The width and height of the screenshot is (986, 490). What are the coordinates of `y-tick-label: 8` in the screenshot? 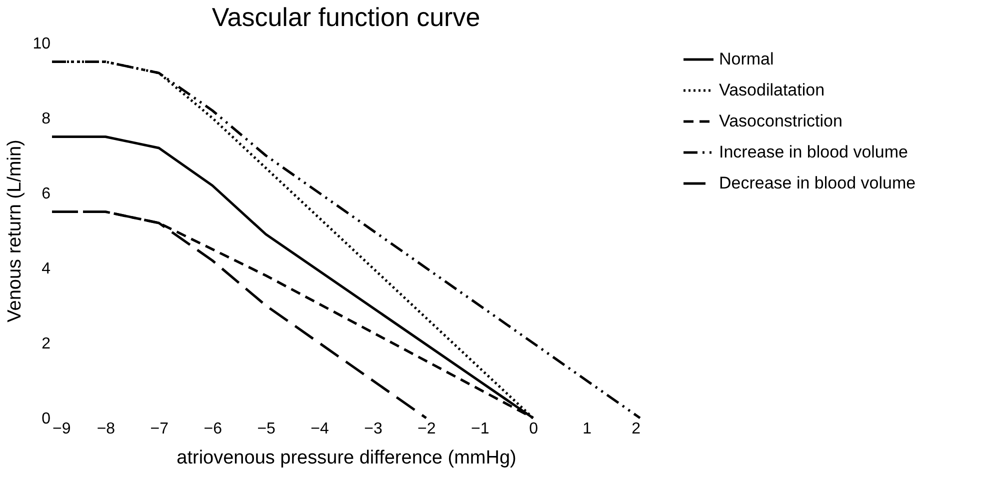 It's located at (46, 119).